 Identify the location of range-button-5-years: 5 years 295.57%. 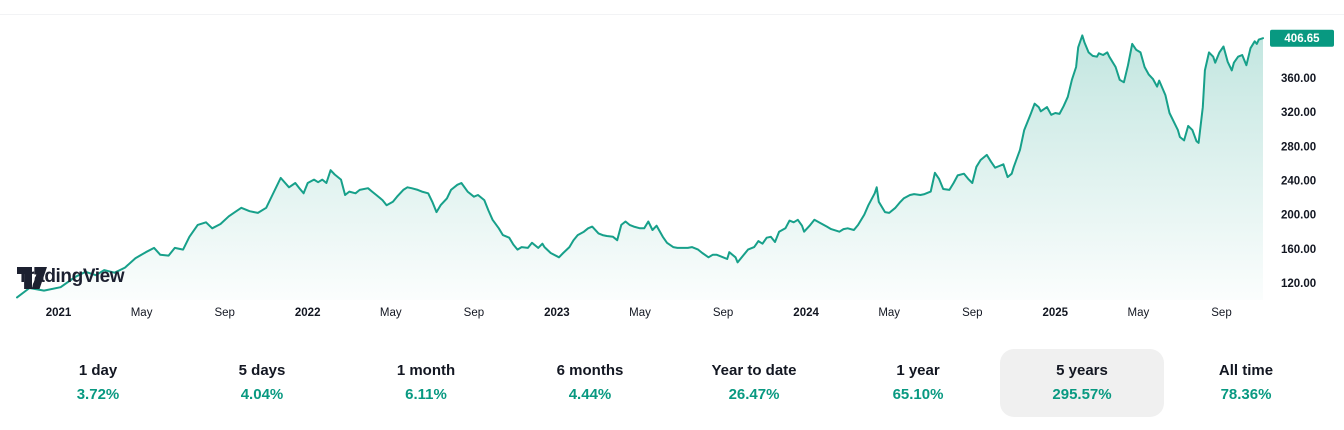
(1082, 383).